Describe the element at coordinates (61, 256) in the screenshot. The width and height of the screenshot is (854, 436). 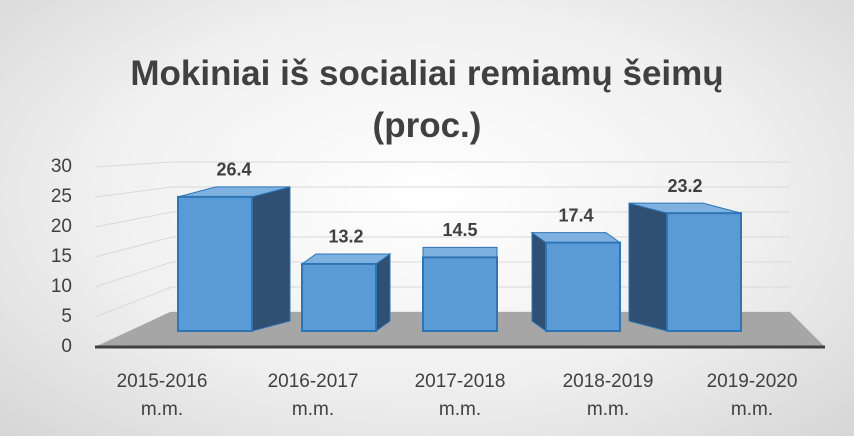
I see `y-tick-label: 15` at that location.